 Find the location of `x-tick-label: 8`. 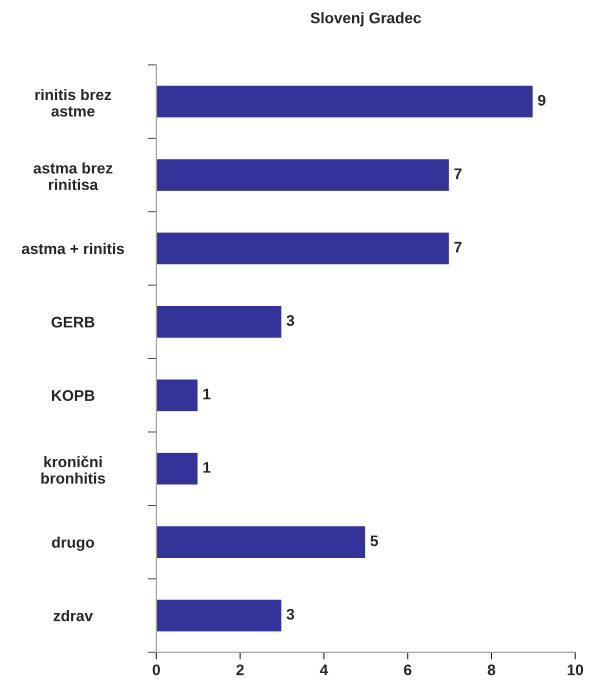

x-tick-label: 8 is located at coordinates (492, 670).